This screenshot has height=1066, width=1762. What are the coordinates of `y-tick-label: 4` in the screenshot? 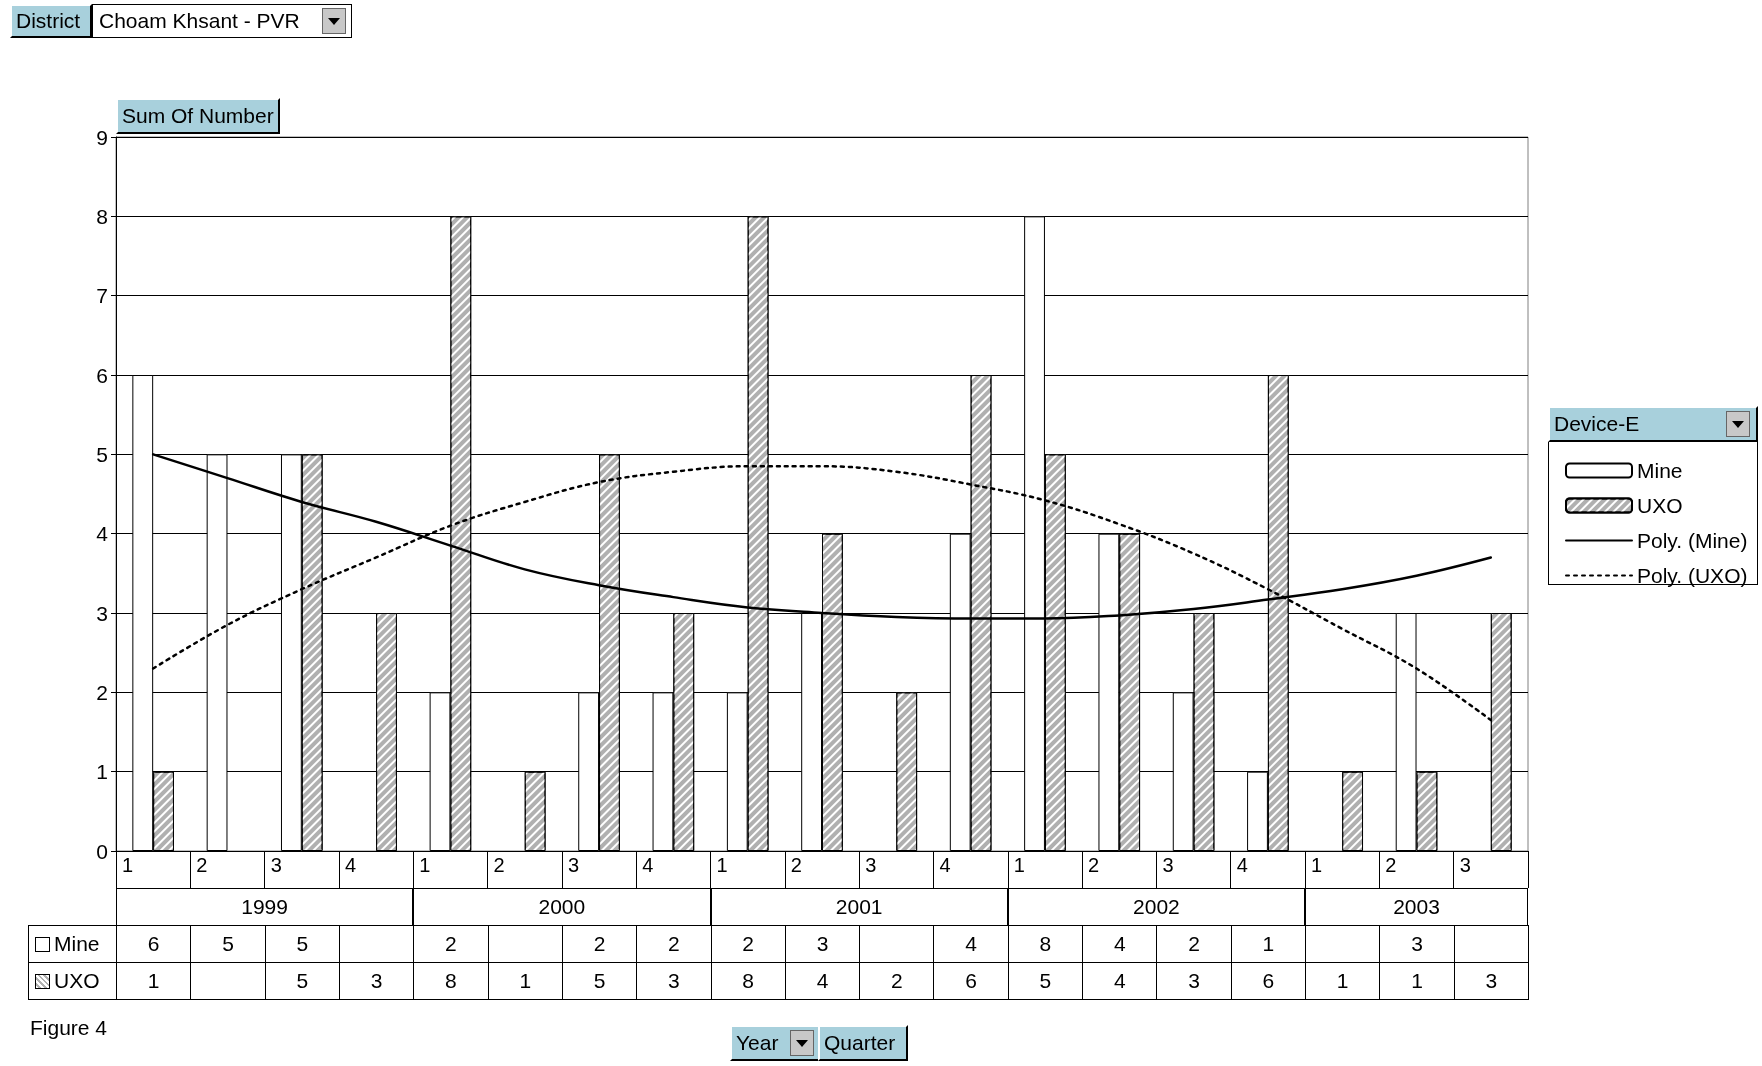 It's located at (102, 534).